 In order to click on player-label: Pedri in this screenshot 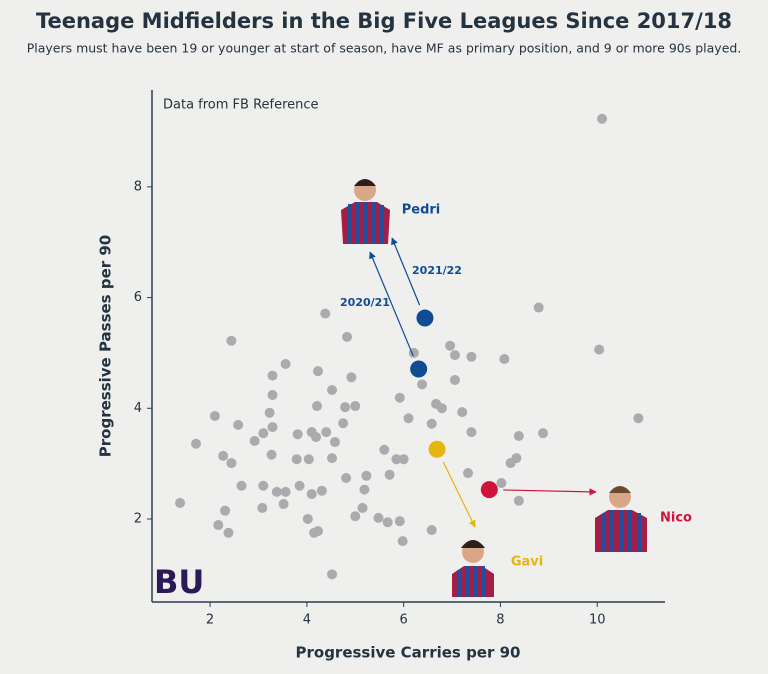, I will do `click(421, 210)`.